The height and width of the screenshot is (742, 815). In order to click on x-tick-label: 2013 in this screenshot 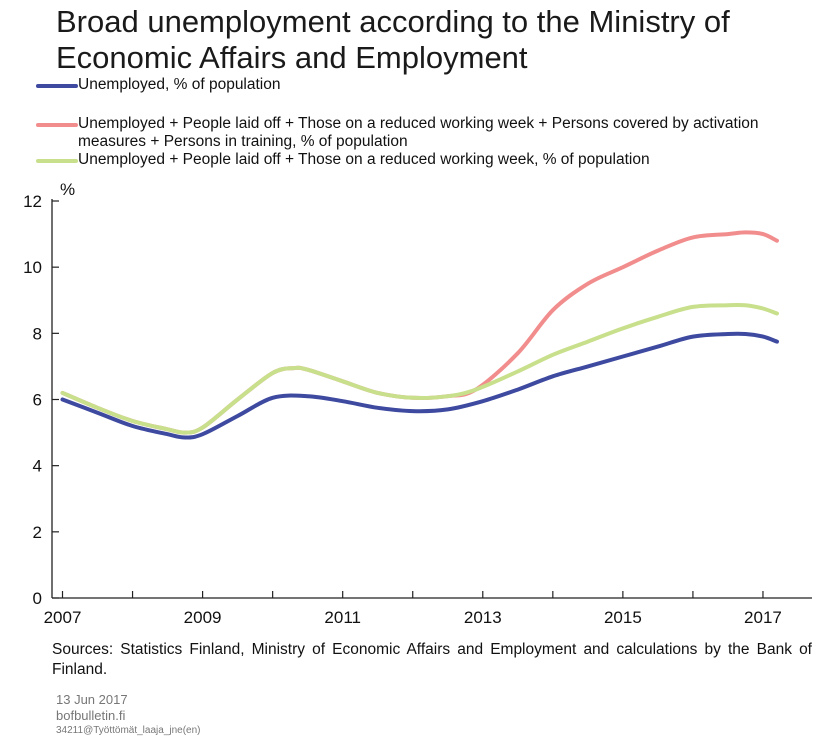, I will do `click(483, 617)`.